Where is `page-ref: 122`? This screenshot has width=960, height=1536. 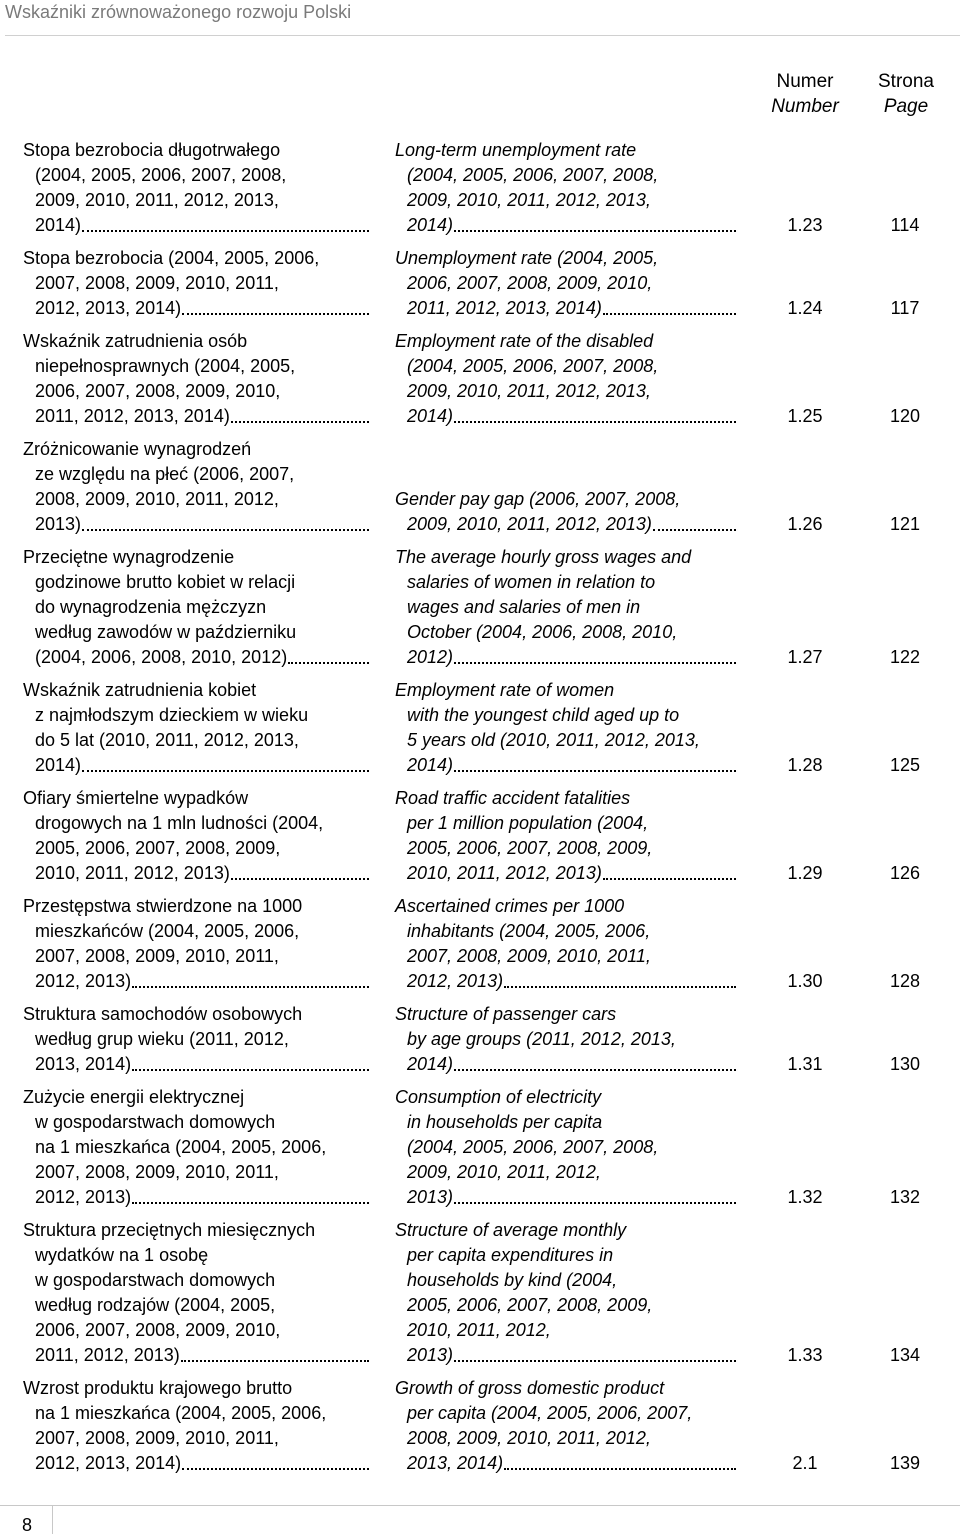 page-ref: 122 is located at coordinates (905, 657).